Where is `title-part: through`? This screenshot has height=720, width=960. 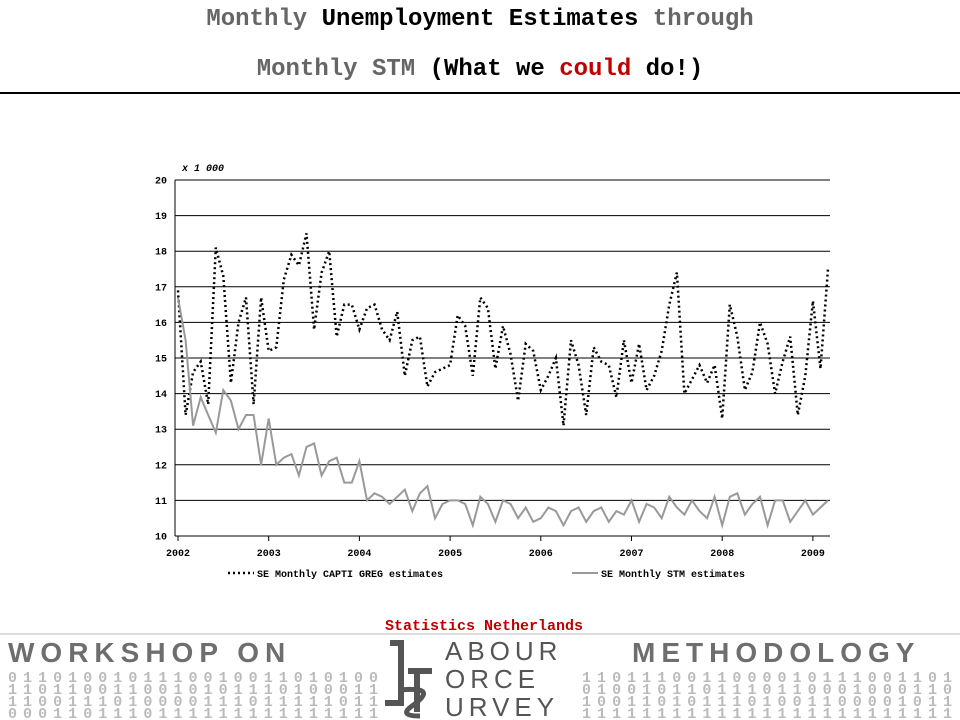 title-part: through is located at coordinates (703, 19).